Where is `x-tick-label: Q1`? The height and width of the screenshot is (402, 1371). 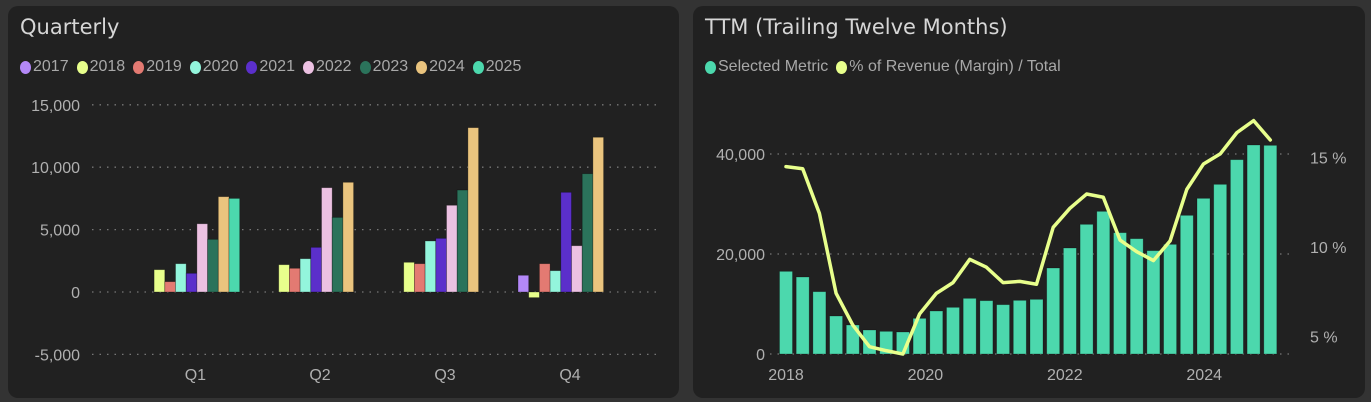 x-tick-label: Q1 is located at coordinates (195, 375).